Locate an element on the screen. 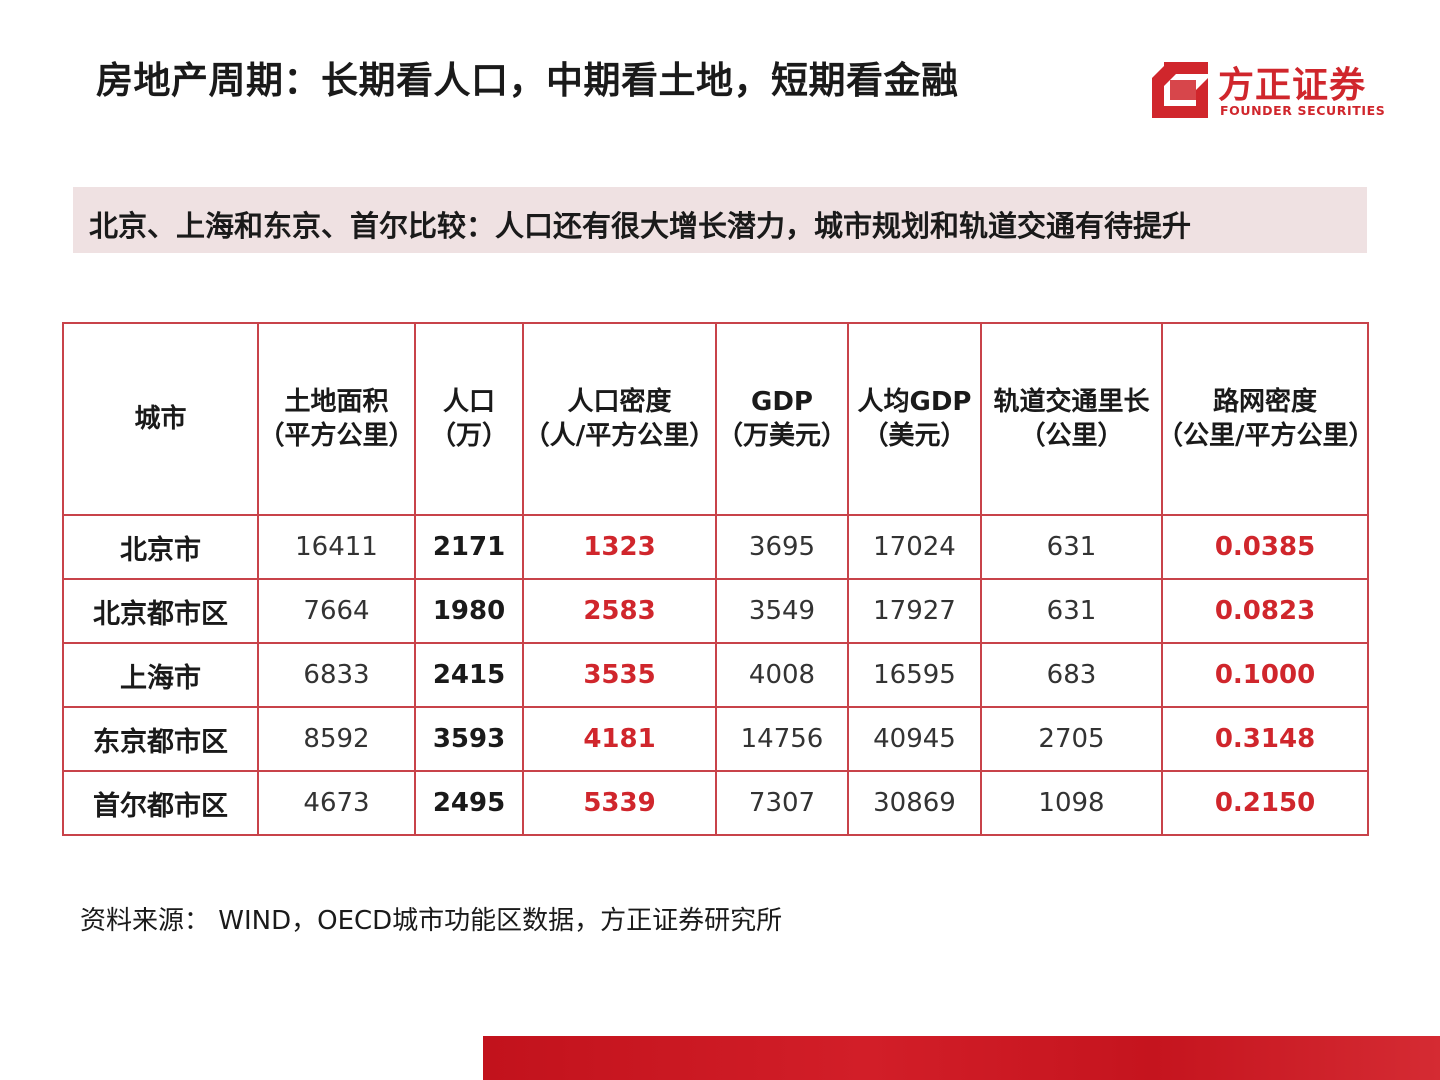 The height and width of the screenshot is (1080, 1440). gdp-per-capita-cell: 16595 is located at coordinates (914, 675).